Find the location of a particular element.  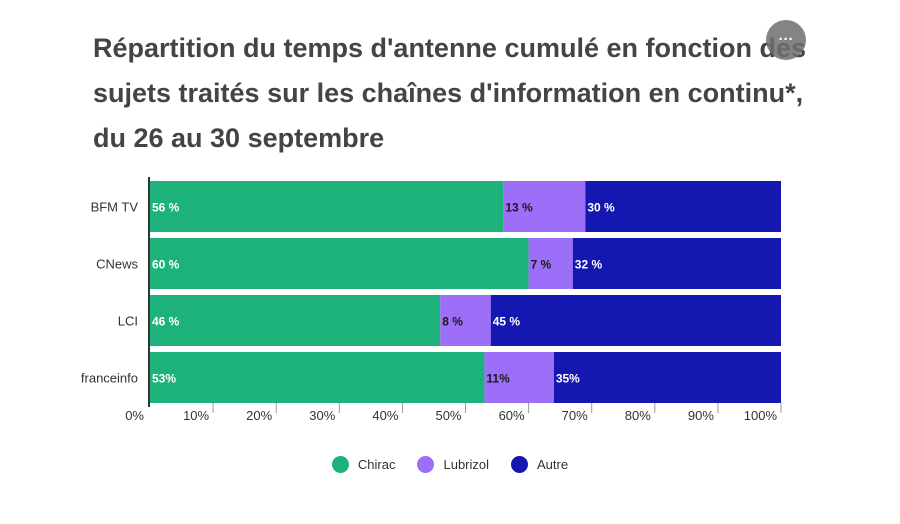

legend-item-autre: Autre is located at coordinates (539, 464).